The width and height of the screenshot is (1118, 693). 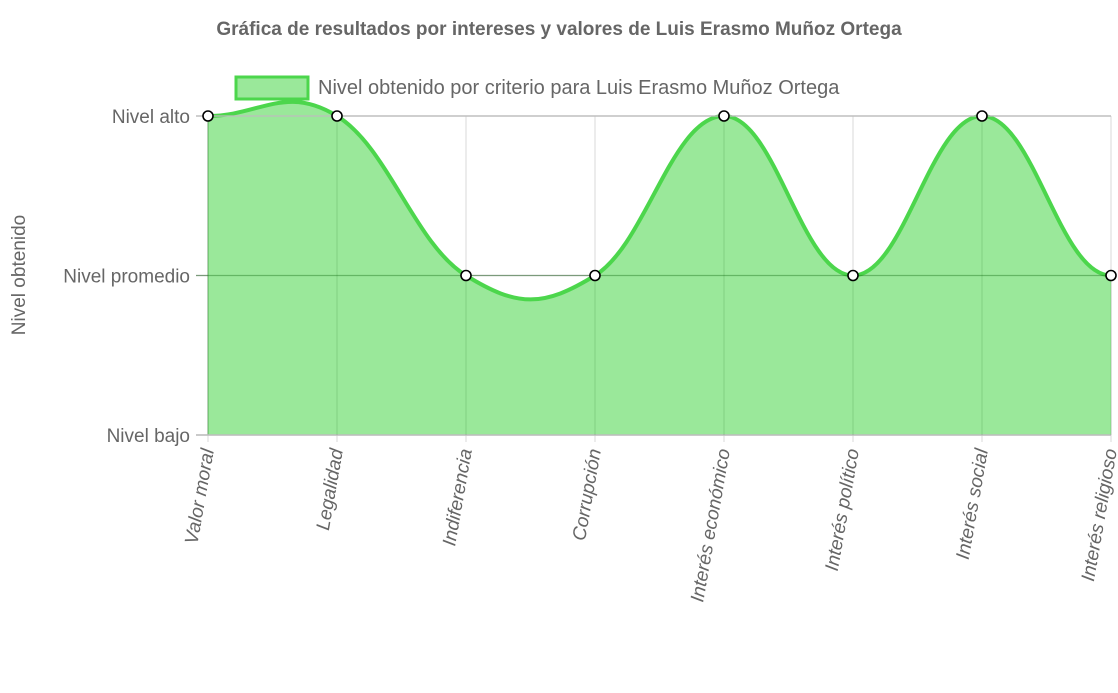 I want to click on y-axis-title: Nivel obtenido, so click(x=19, y=275).